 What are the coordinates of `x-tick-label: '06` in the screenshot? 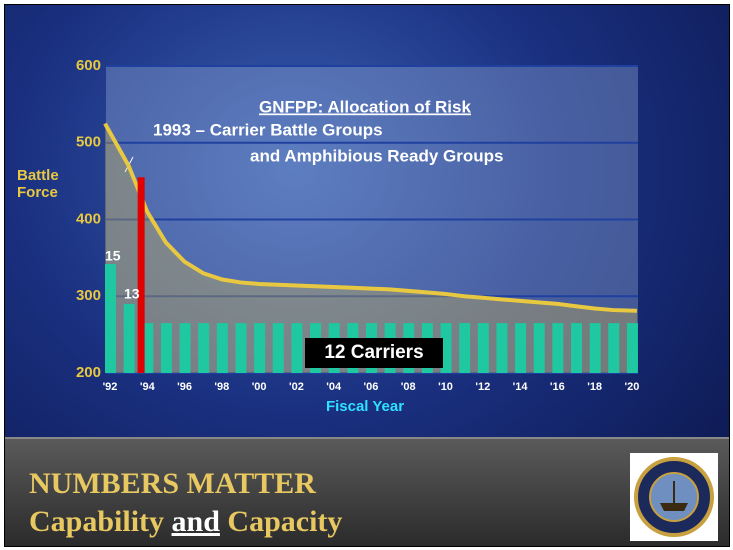 It's located at (371, 387).